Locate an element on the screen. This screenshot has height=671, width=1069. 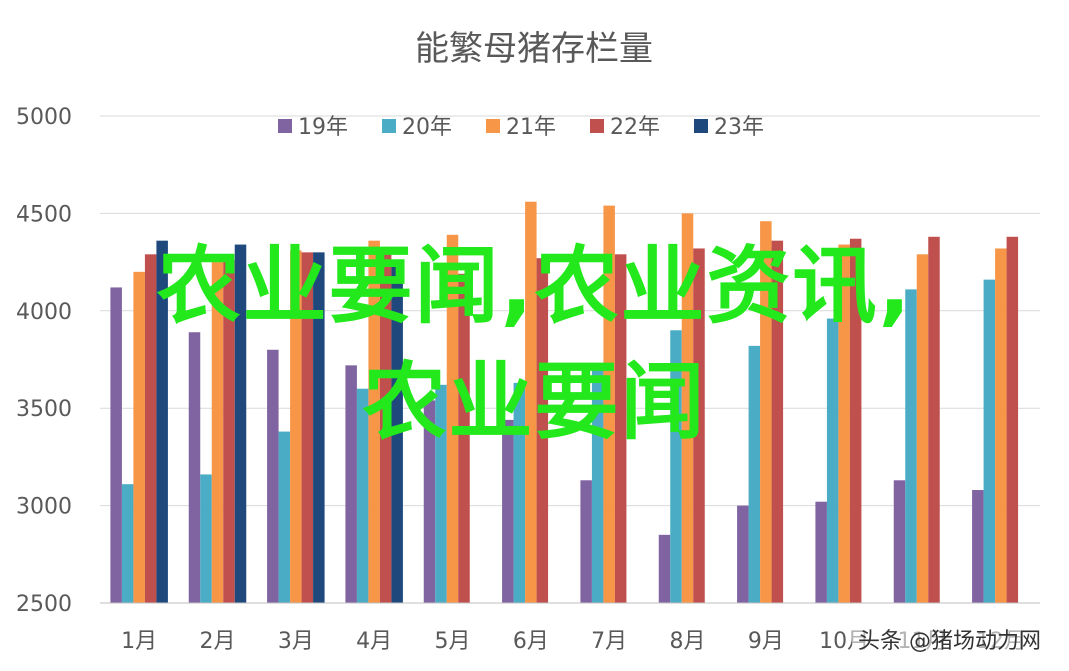
overlay-text-line-2: 农业要闻 is located at coordinates (534, 402).